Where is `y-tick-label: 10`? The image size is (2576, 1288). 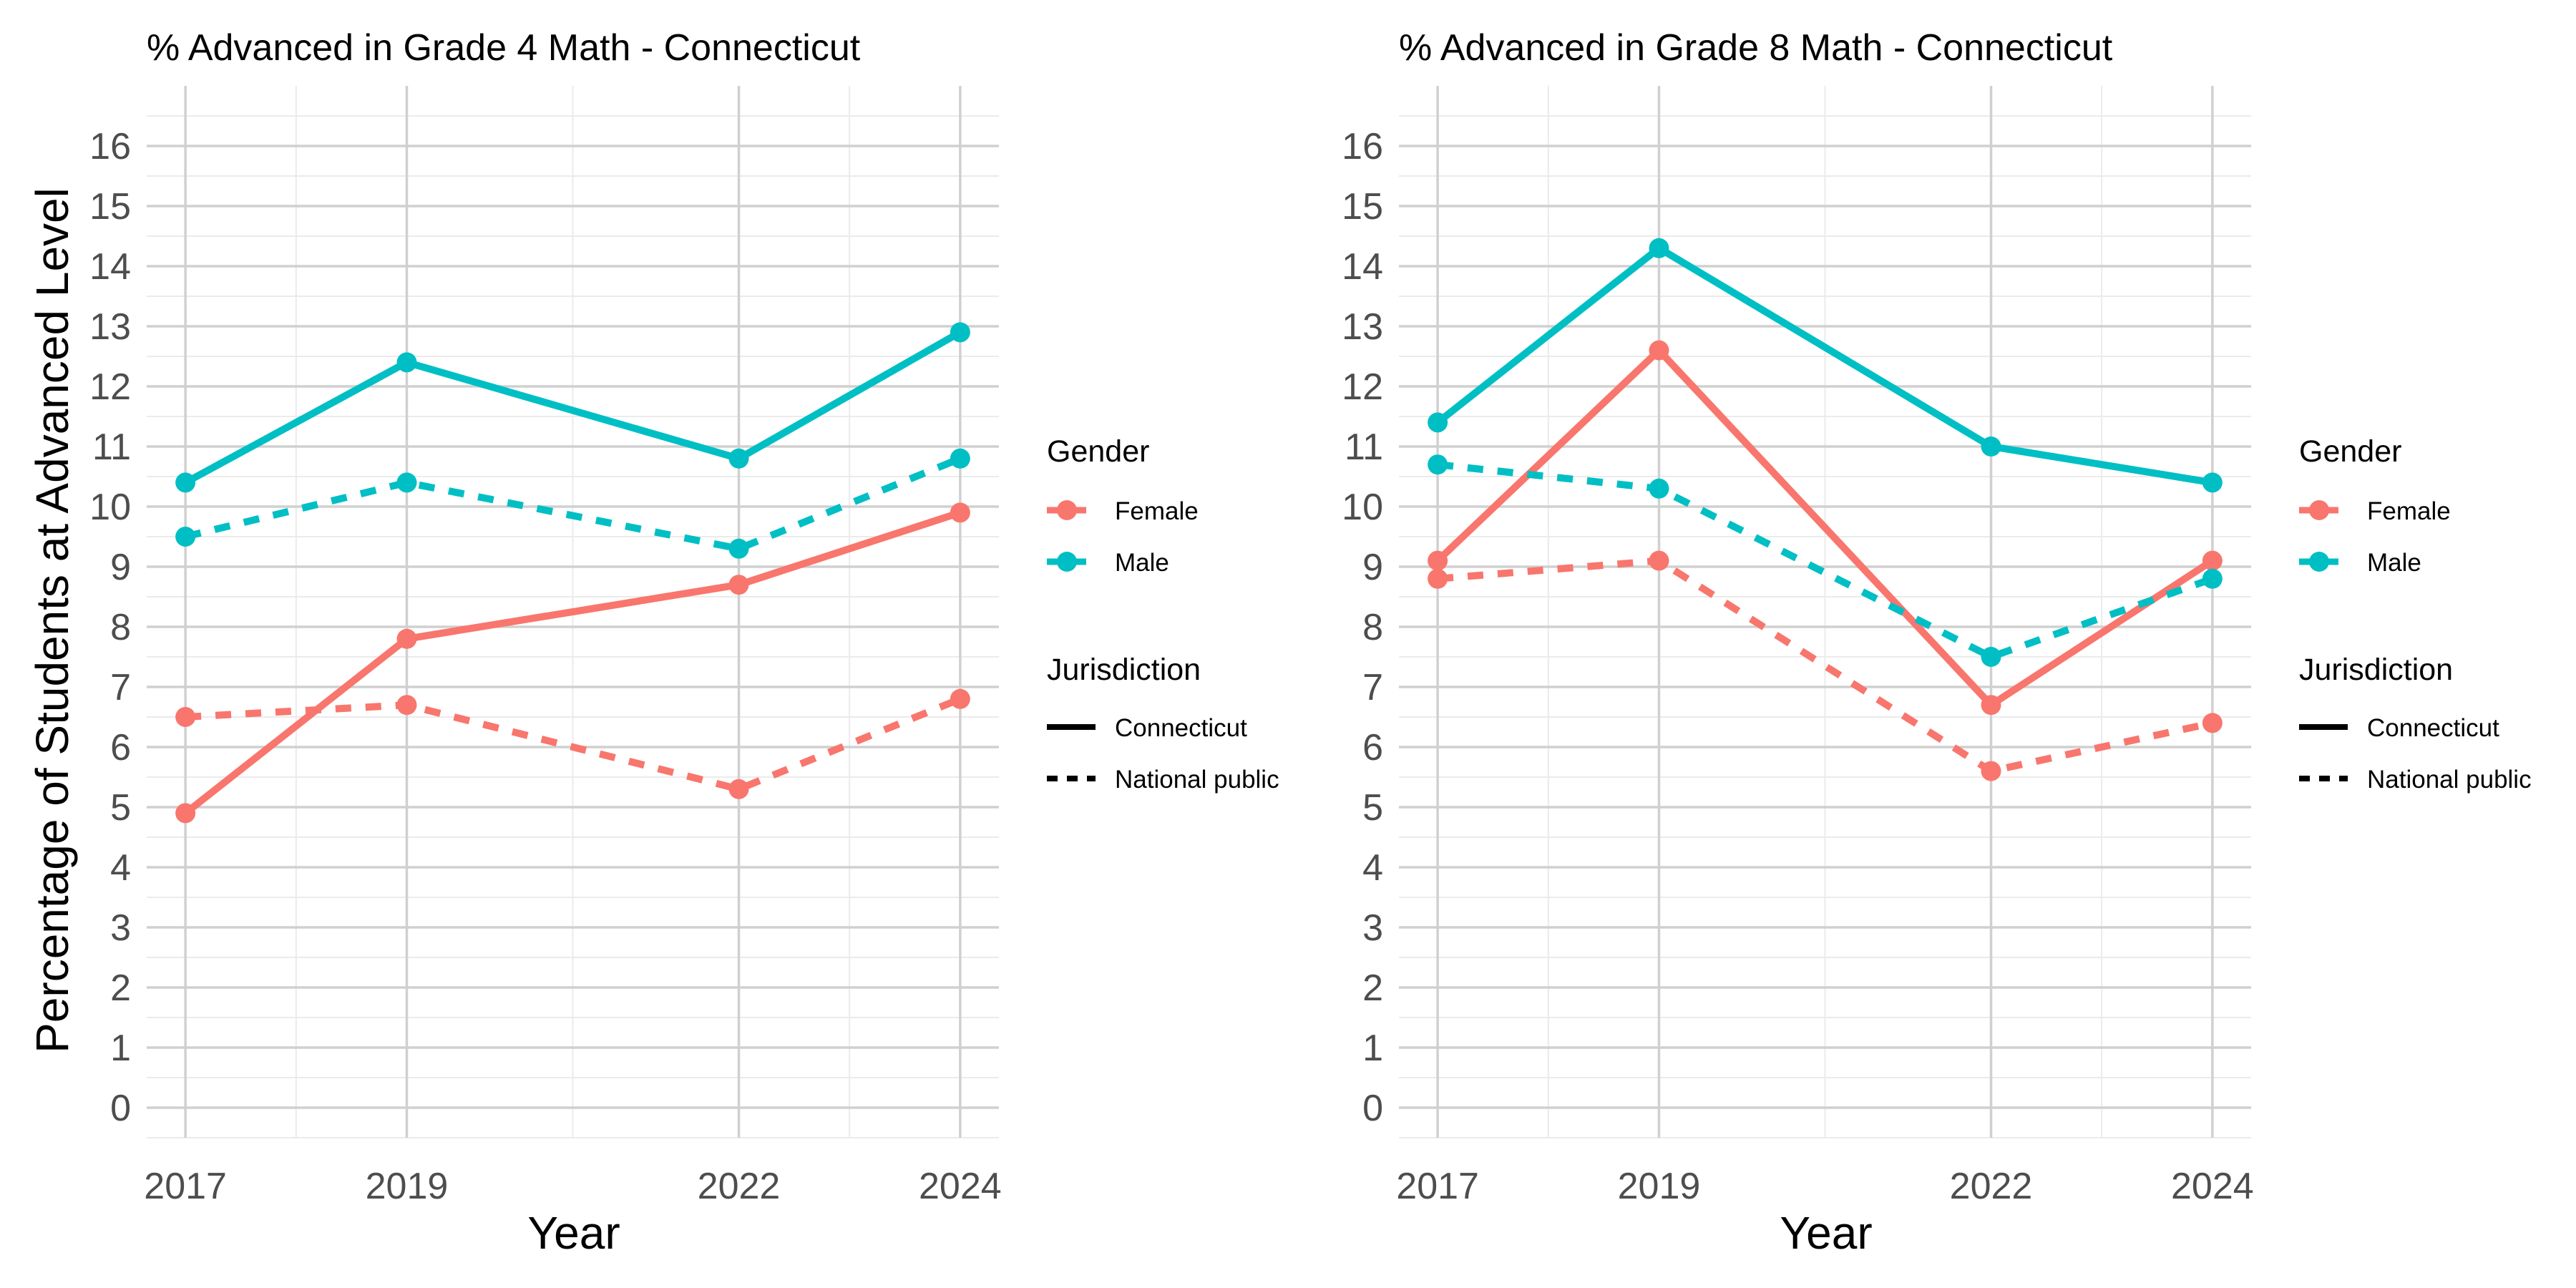 y-tick-label: 10 is located at coordinates (110, 507).